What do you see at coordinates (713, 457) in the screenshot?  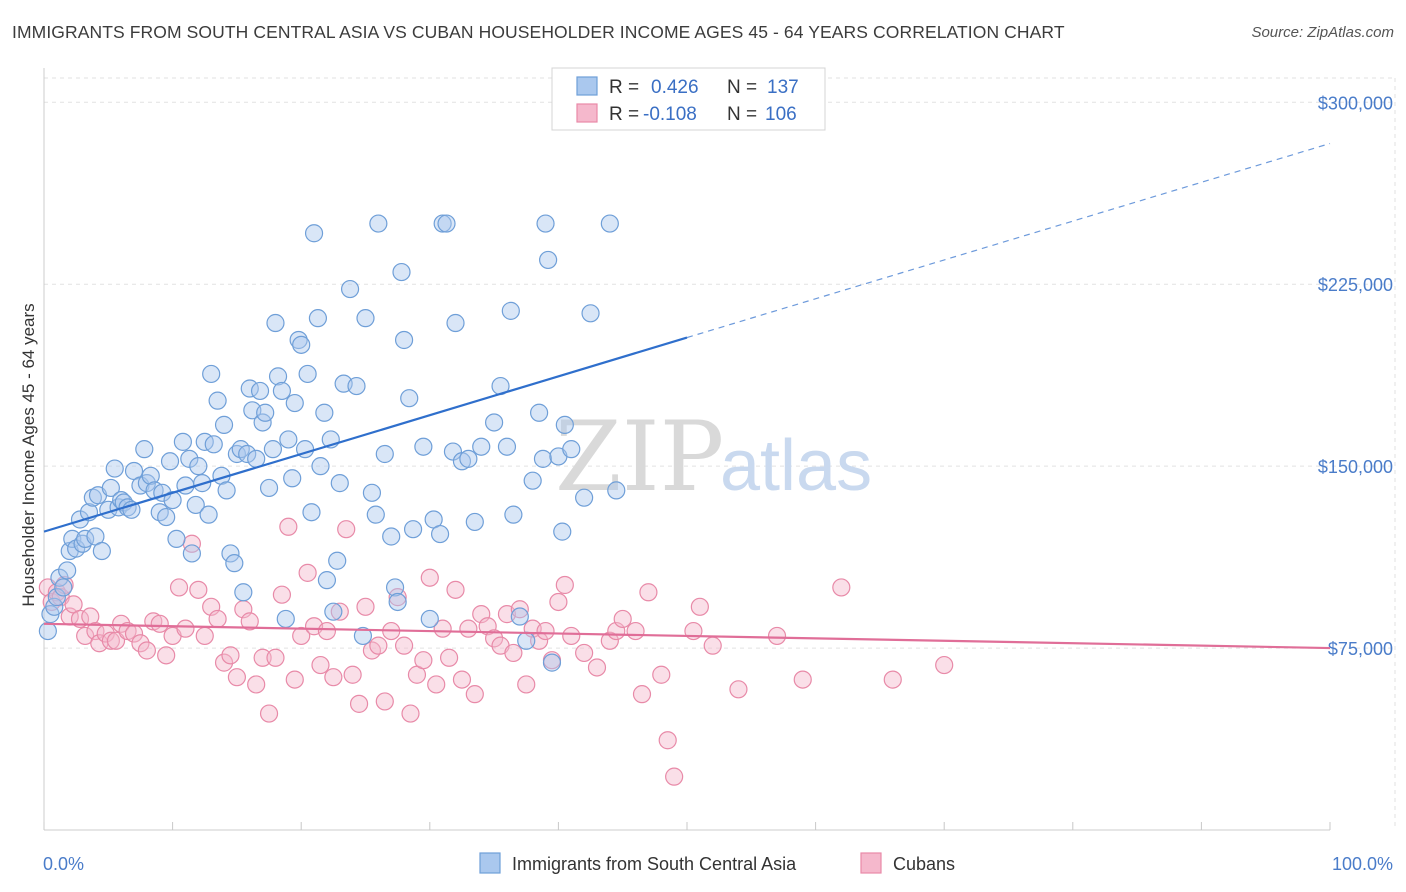 I see `watermark: ZIP atlas` at bounding box center [713, 457].